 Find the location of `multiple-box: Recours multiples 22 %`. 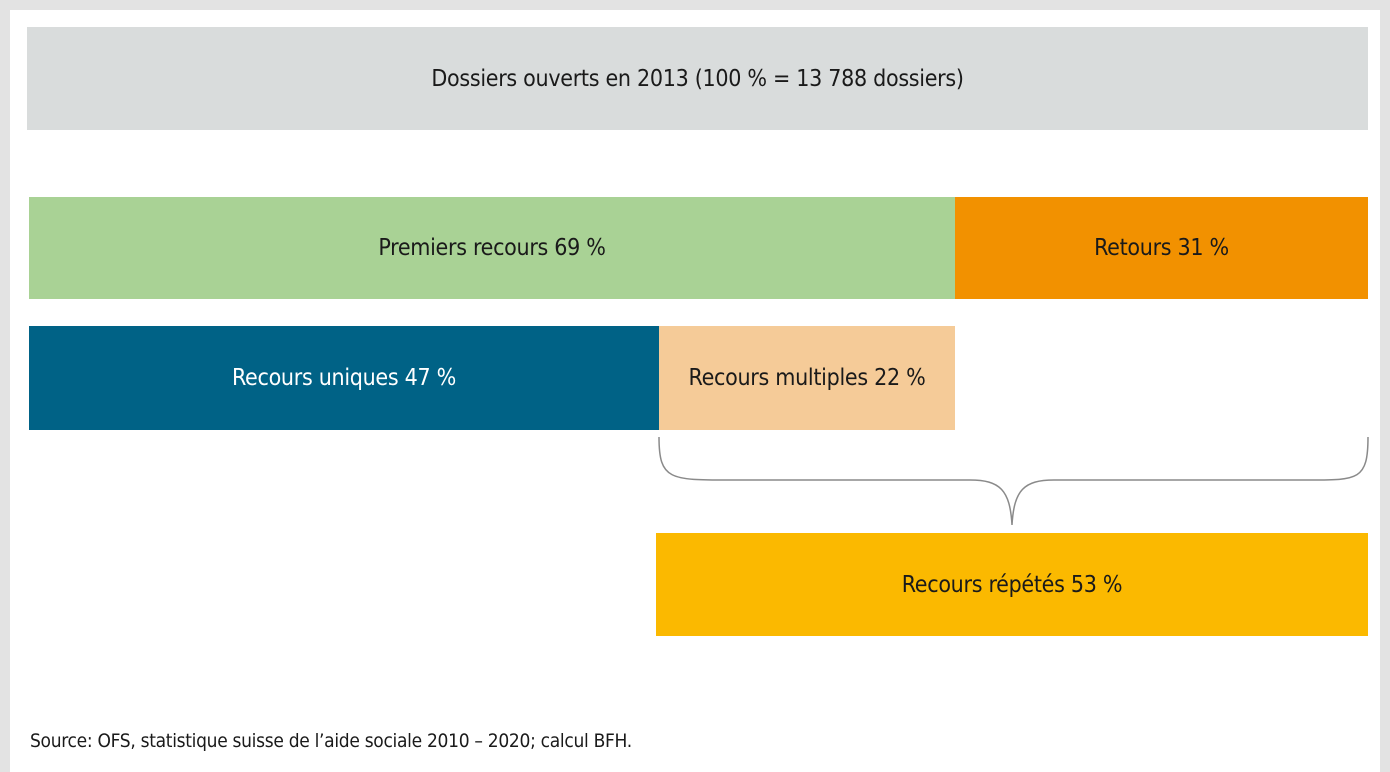

multiple-box: Recours multiples 22 % is located at coordinates (807, 378).